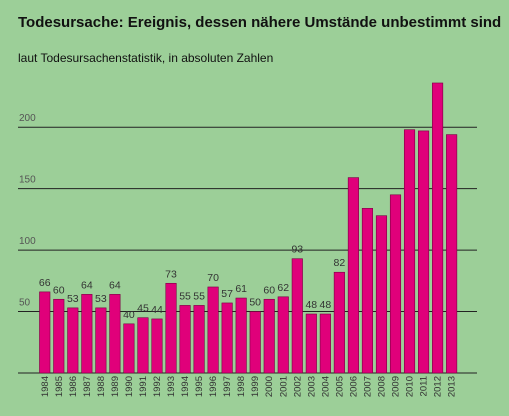 The image size is (509, 416). What do you see at coordinates (241, 386) in the screenshot?
I see `x-tick-label: 1998` at bounding box center [241, 386].